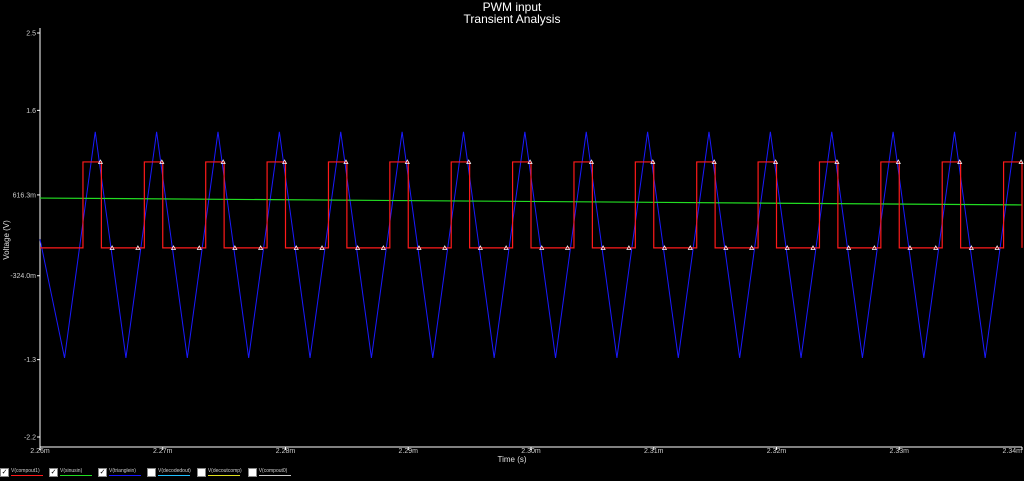 The height and width of the screenshot is (481, 1024). What do you see at coordinates (31, 34) in the screenshot?
I see `y-tick-label: 2.5` at bounding box center [31, 34].